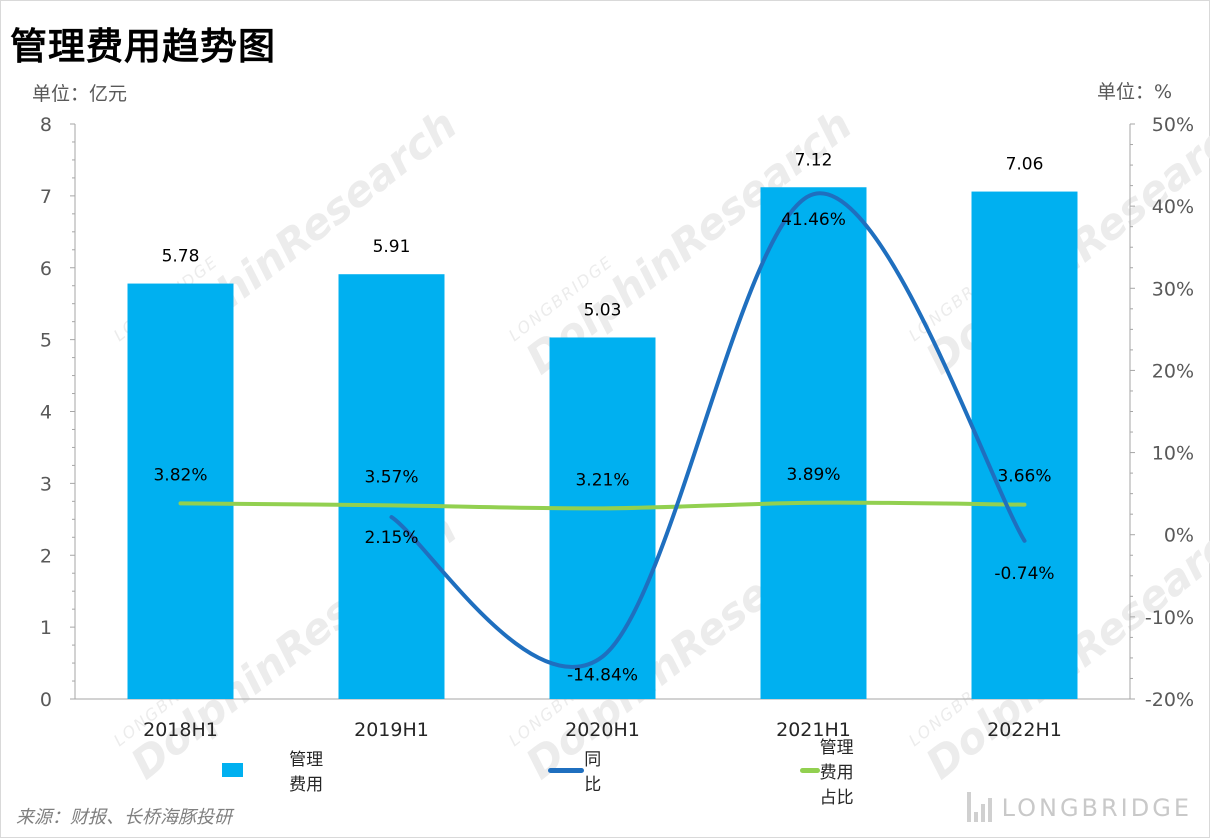  What do you see at coordinates (602, 480) in the screenshot?
I see `ratio-value-label: 3.21%` at bounding box center [602, 480].